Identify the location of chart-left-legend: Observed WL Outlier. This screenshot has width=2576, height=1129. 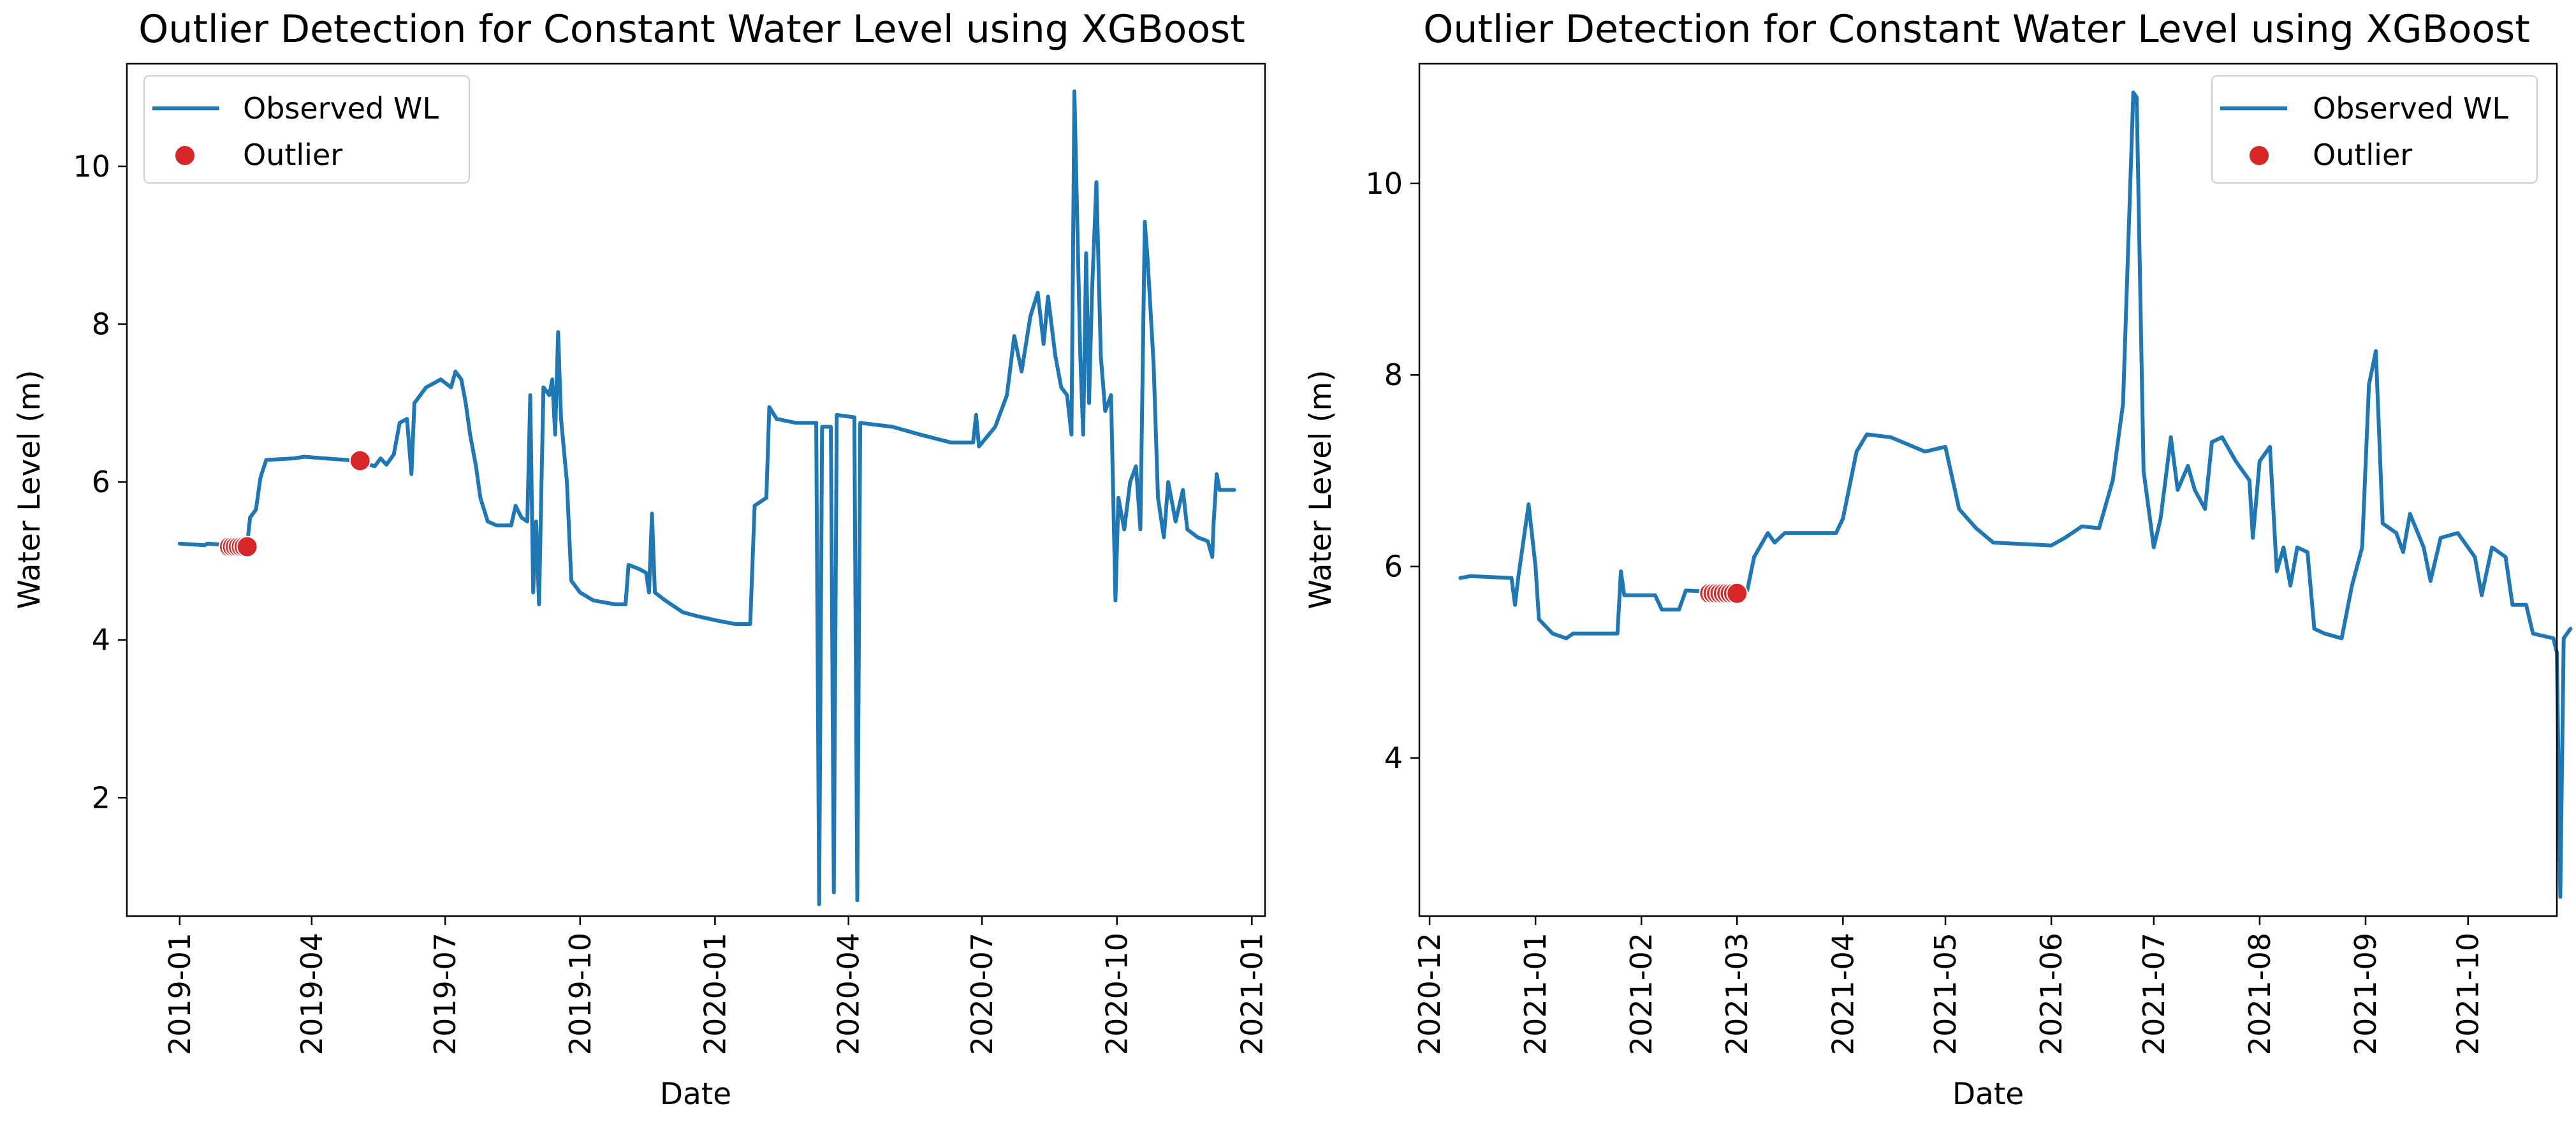
(306, 129).